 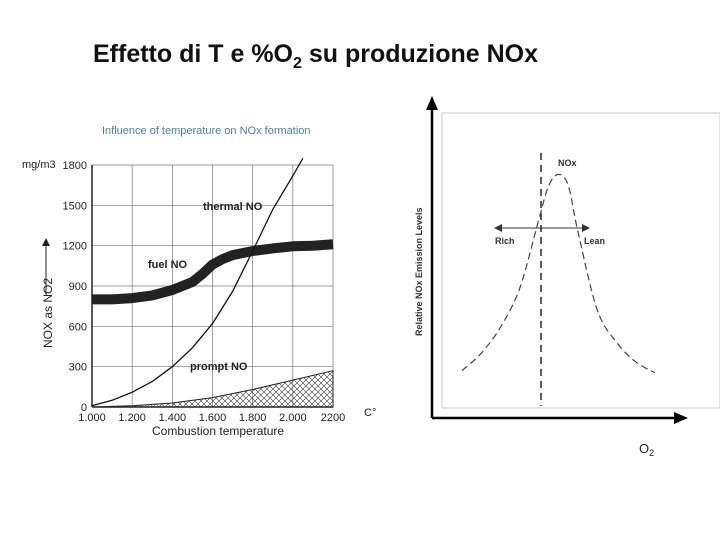 I want to click on y-axis-label: Relative NOx Emission Levels, so click(x=419, y=271).